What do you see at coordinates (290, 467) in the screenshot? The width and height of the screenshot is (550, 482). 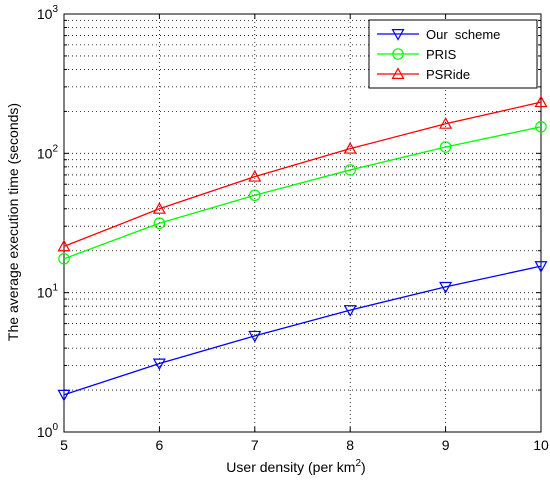 I see `x-axis-label-main: User density (per km` at bounding box center [290, 467].